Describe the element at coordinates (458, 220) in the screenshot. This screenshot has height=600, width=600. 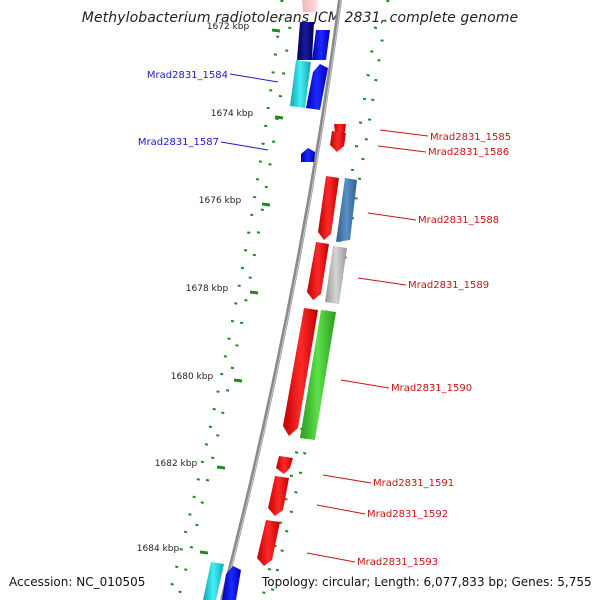
I see `gene-label: Mrad2831_1588` at that location.